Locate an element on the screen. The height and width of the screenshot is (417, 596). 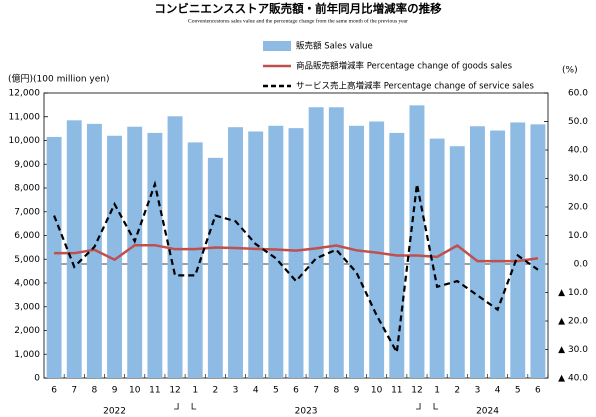
legend-label: 販売額 Sales value is located at coordinates (334, 46).